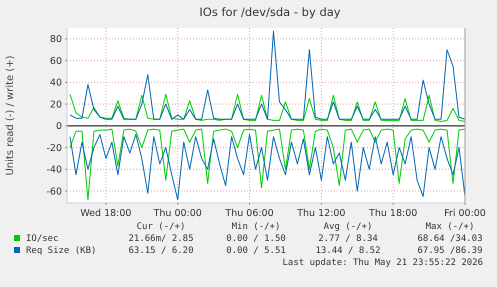 The height and width of the screenshot is (287, 497). What do you see at coordinates (161, 251) in the screenshot?
I see `text: 63.15 / 6.20` at bounding box center [161, 251].